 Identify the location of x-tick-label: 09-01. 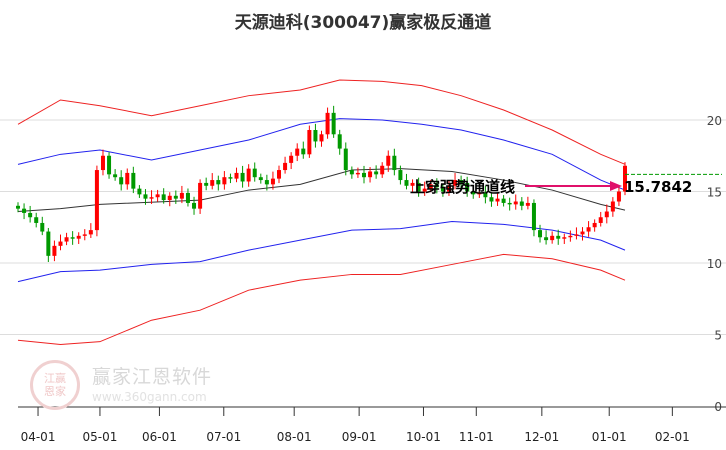
(359, 437).